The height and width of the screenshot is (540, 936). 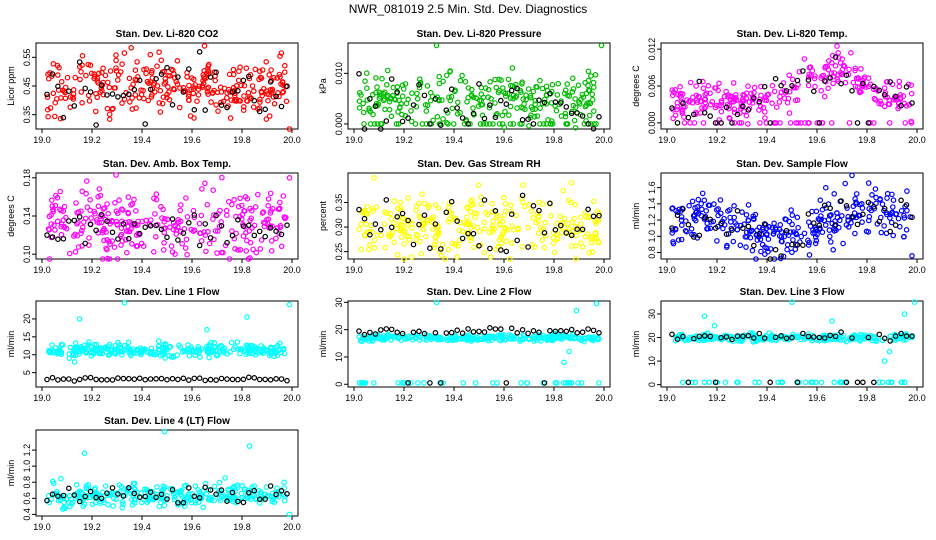 What do you see at coordinates (479, 86) in the screenshot?
I see `plot-frame` at bounding box center [479, 86].